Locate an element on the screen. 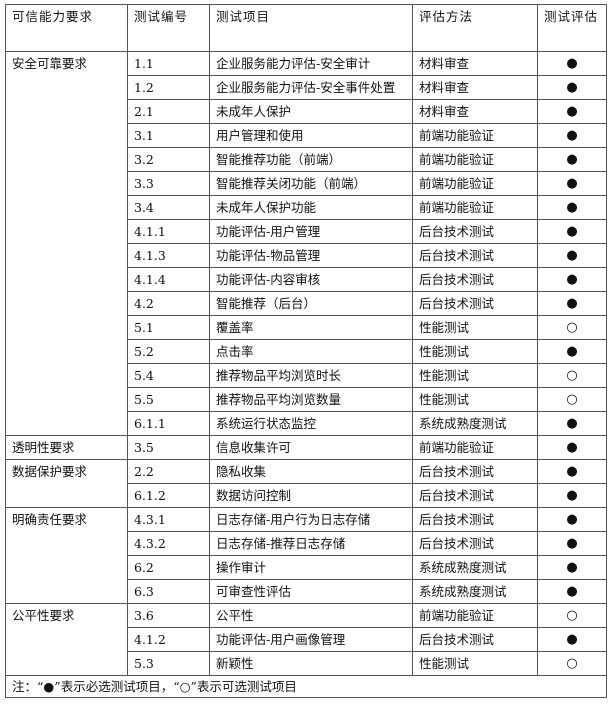  table-row: 6.3 可审查性评估 系统成熟度测试 ● is located at coordinates (306, 591).